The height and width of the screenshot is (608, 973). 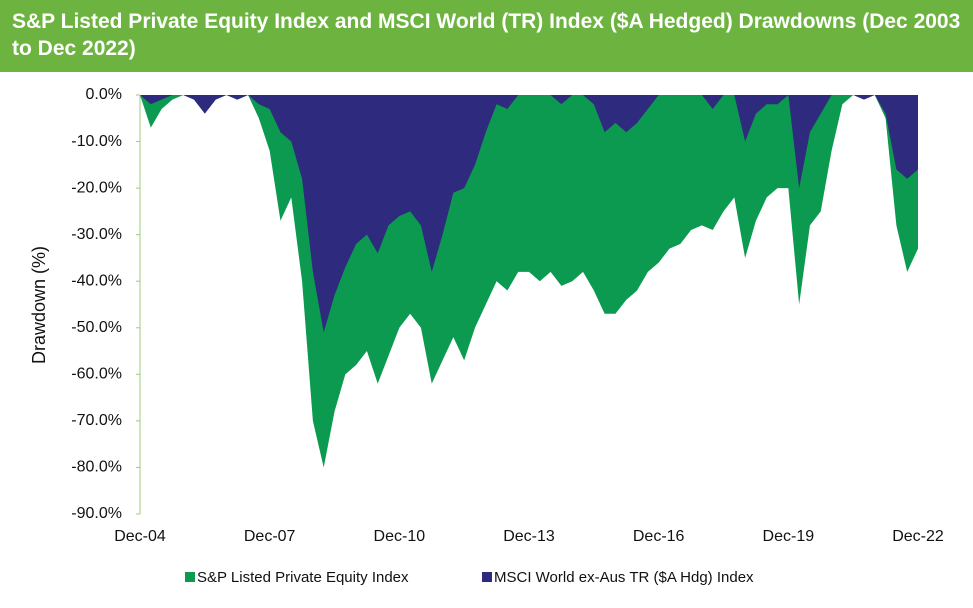 I want to click on y-tick-label: -50.0%, so click(x=96, y=327).